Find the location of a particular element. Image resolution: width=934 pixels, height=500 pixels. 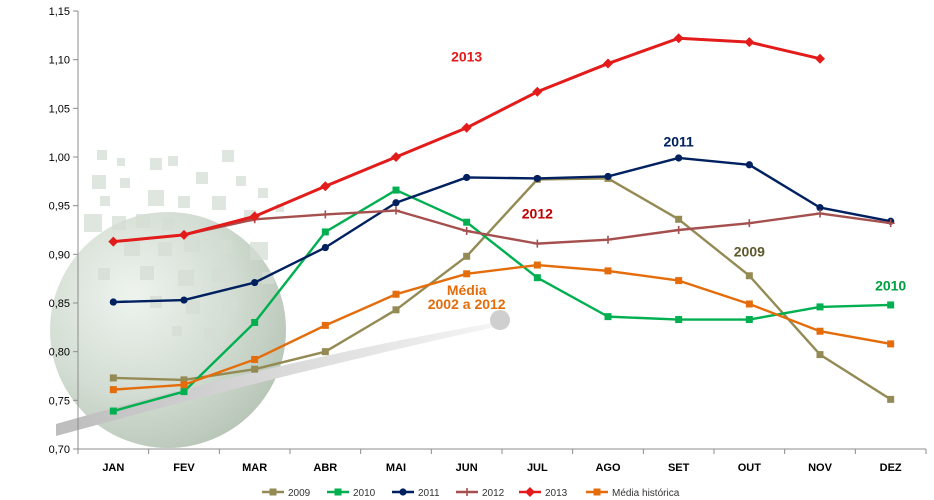

x-tick-label: SET is located at coordinates (679, 468).